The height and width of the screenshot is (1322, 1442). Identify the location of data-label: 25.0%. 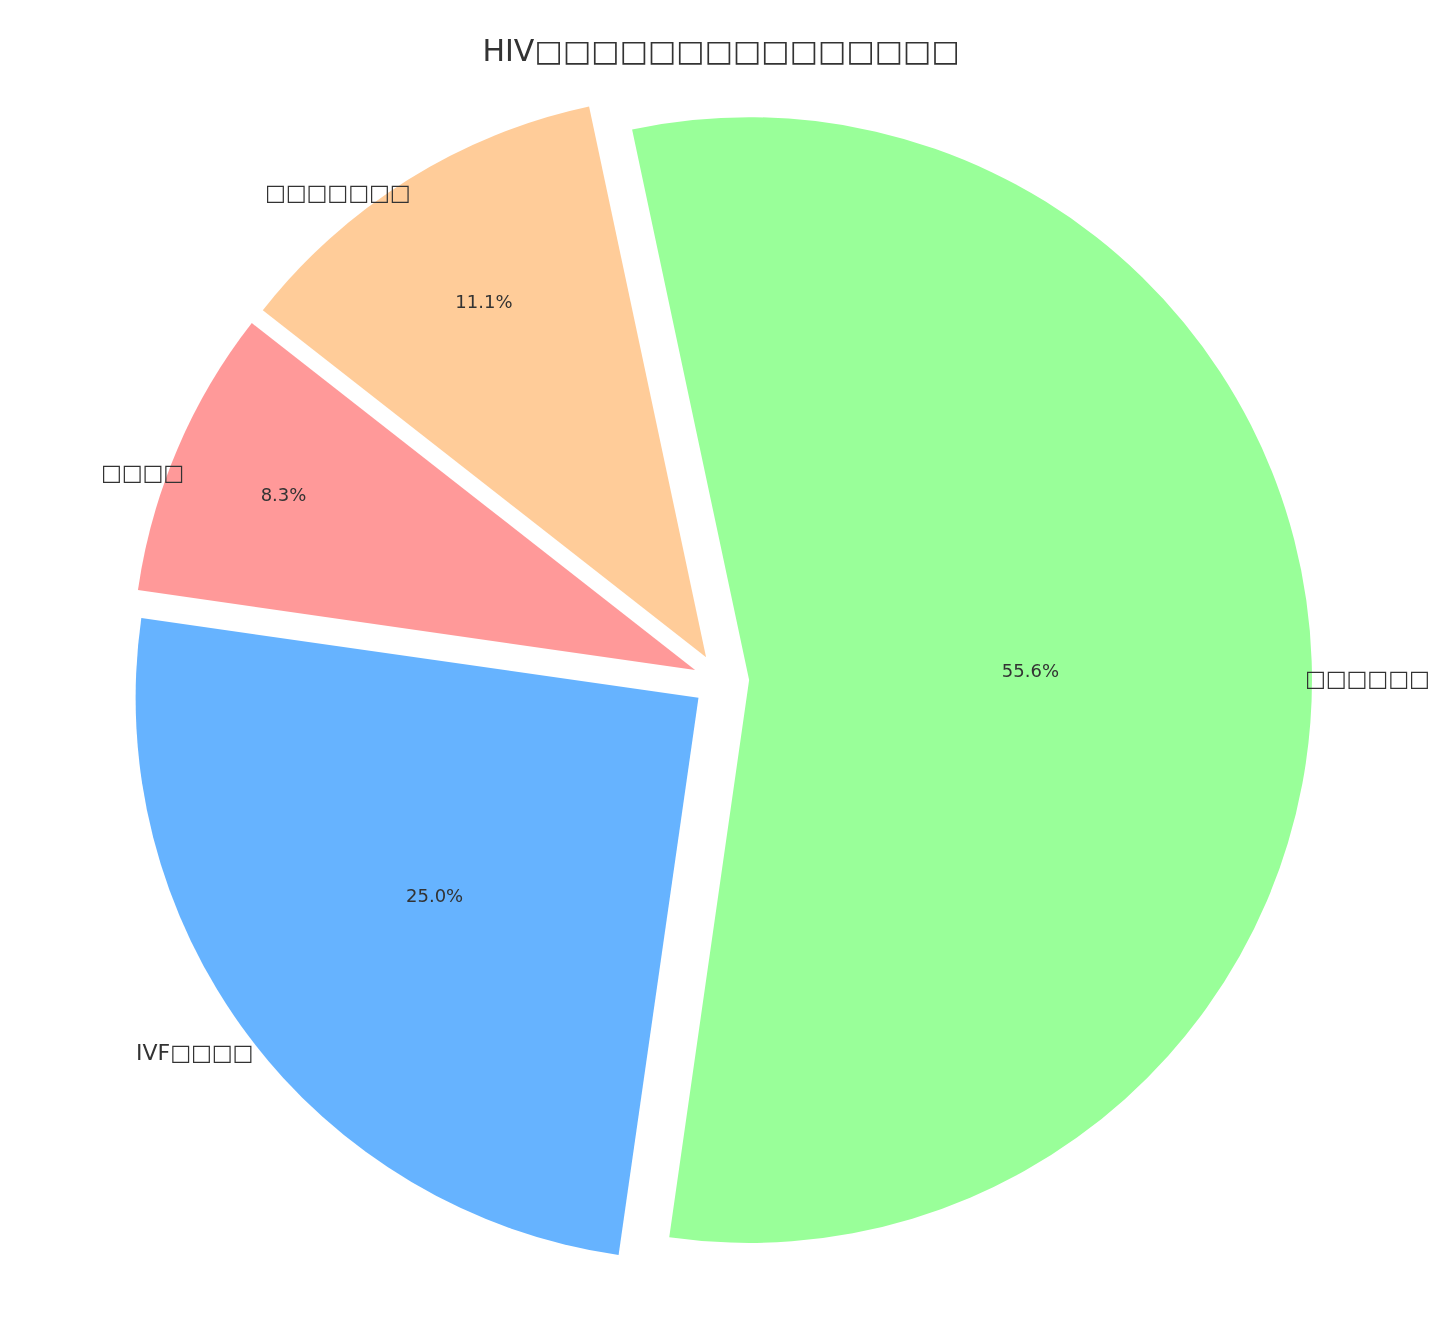
(435, 896).